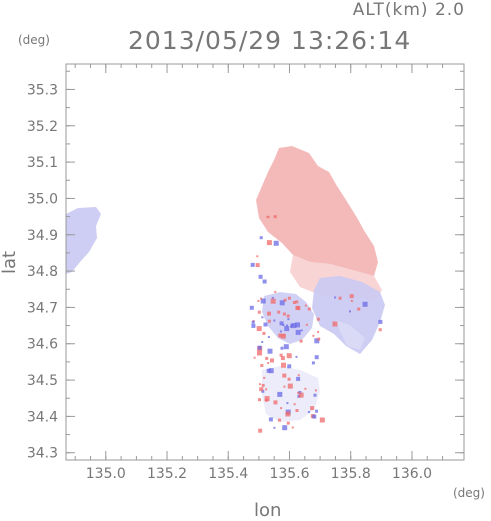  What do you see at coordinates (42, 345) in the screenshot?
I see `lat-tick-label: 34.6` at bounding box center [42, 345].